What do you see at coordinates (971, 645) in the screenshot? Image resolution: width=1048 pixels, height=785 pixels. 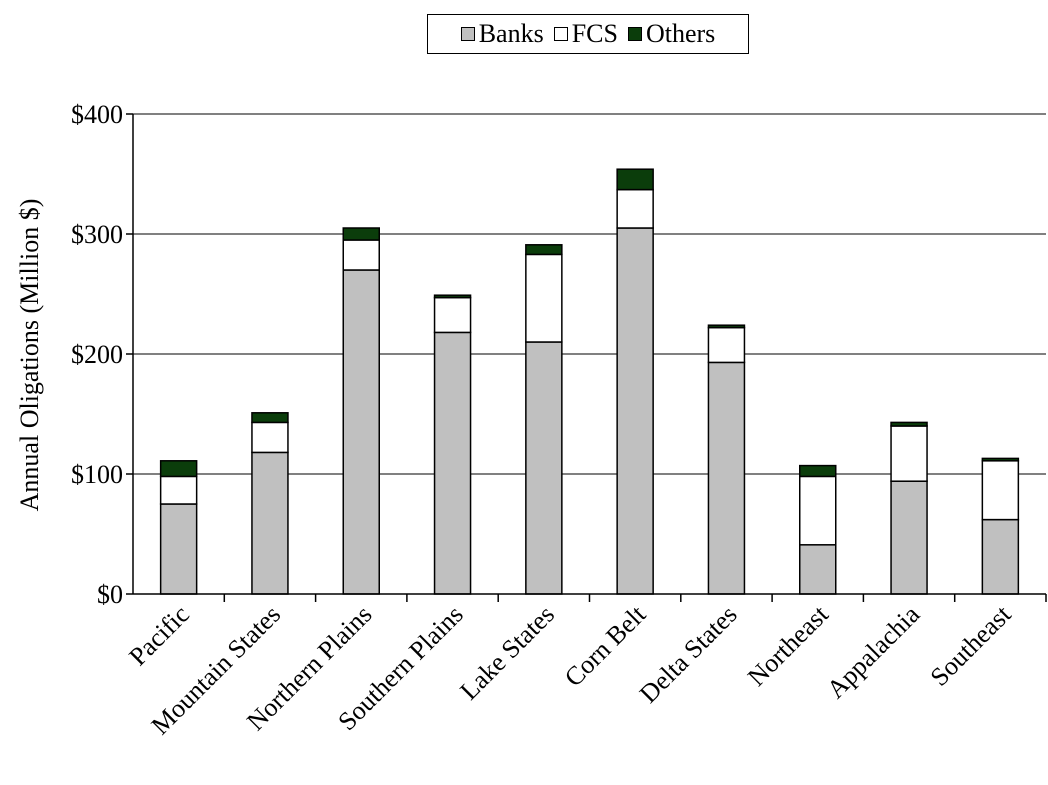 I see `x-tick-label: Southeast` at bounding box center [971, 645].